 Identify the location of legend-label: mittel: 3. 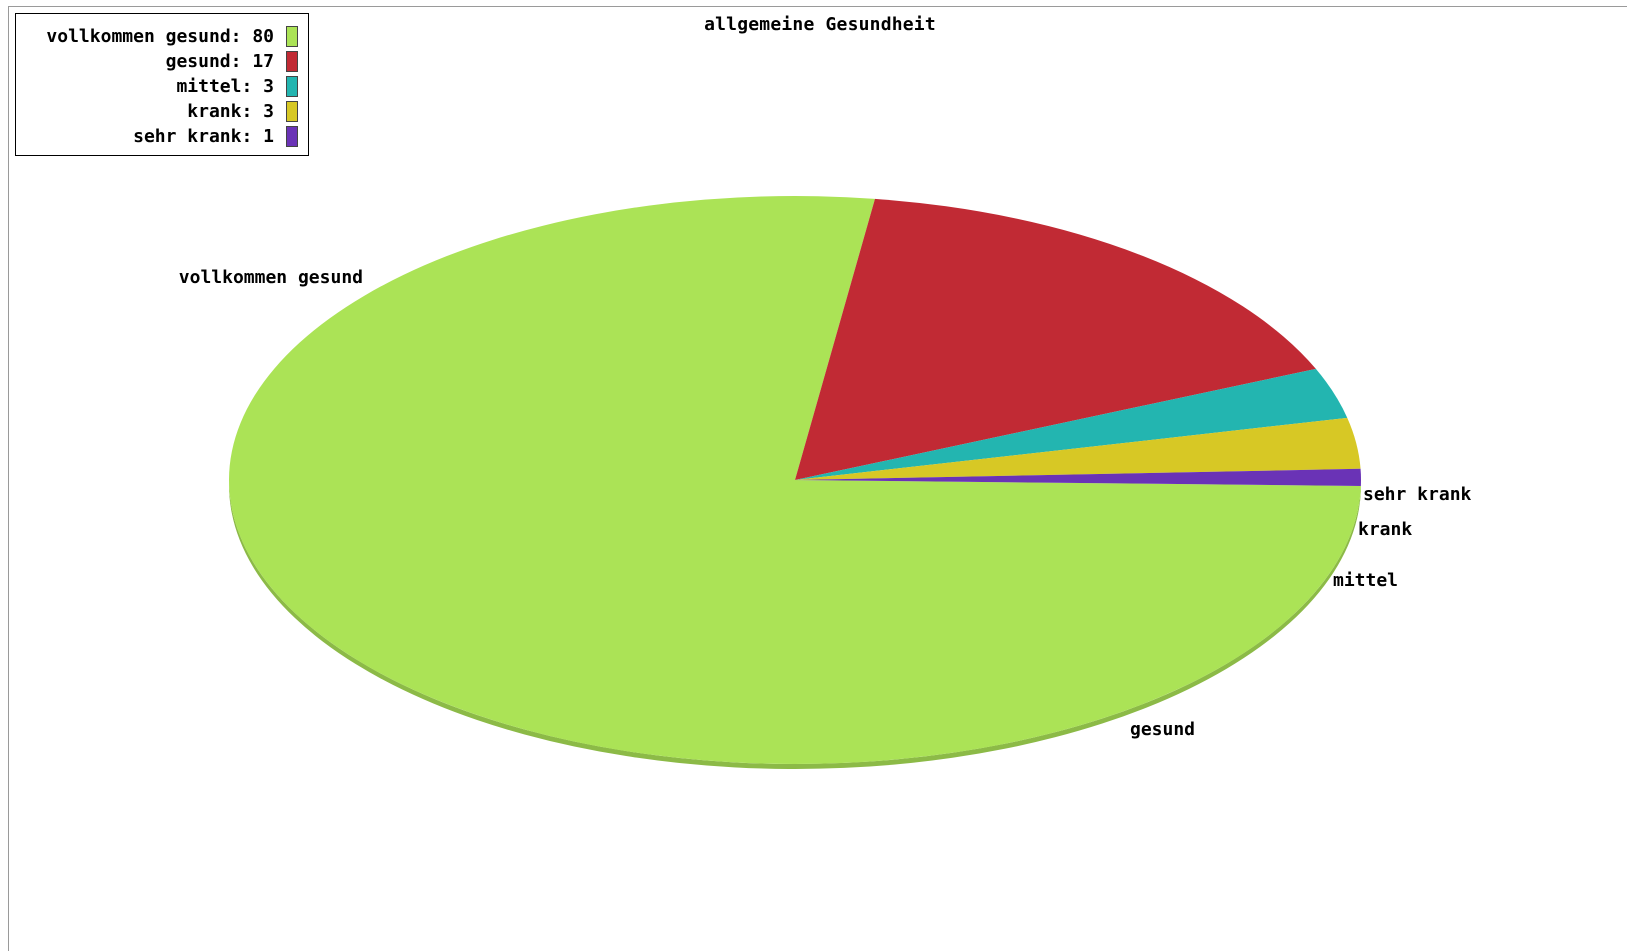
(225, 86).